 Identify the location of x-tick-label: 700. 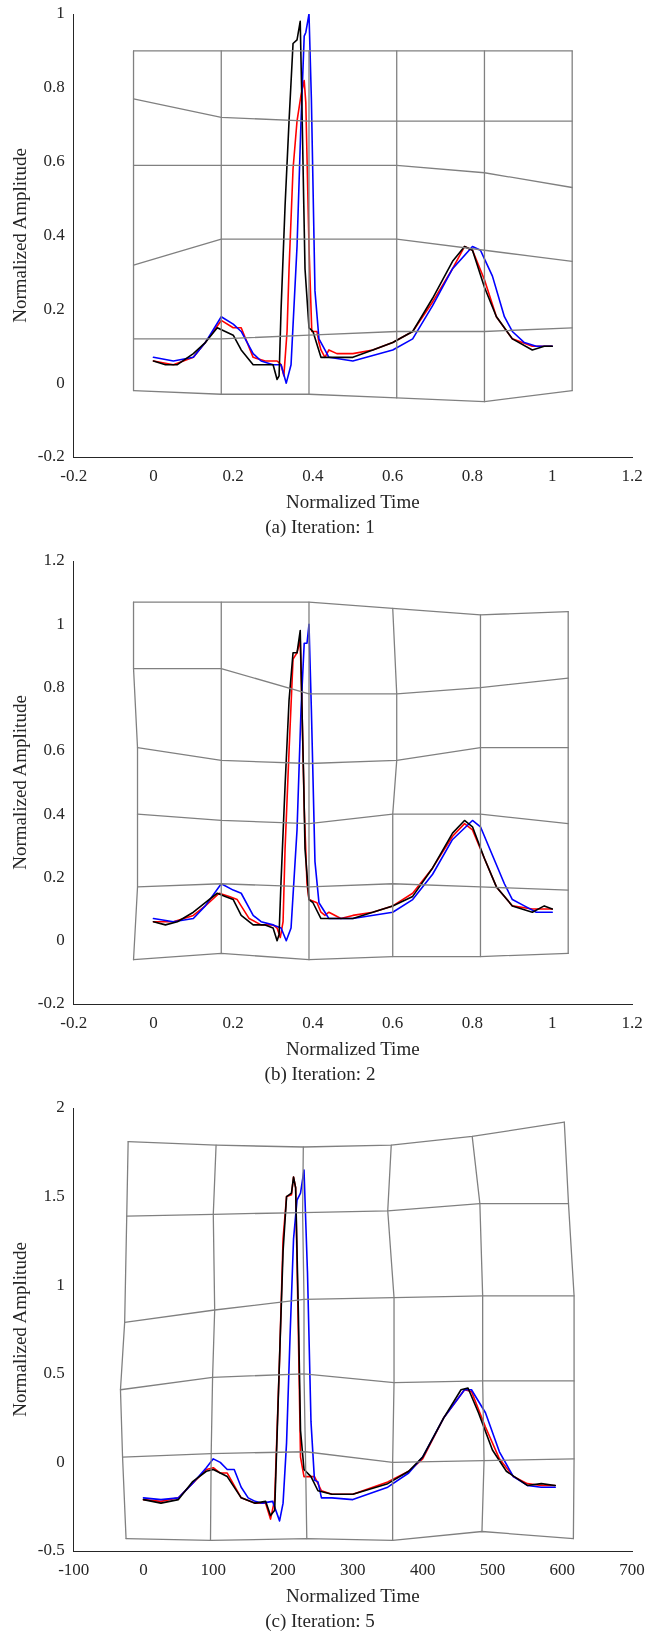
(632, 1569).